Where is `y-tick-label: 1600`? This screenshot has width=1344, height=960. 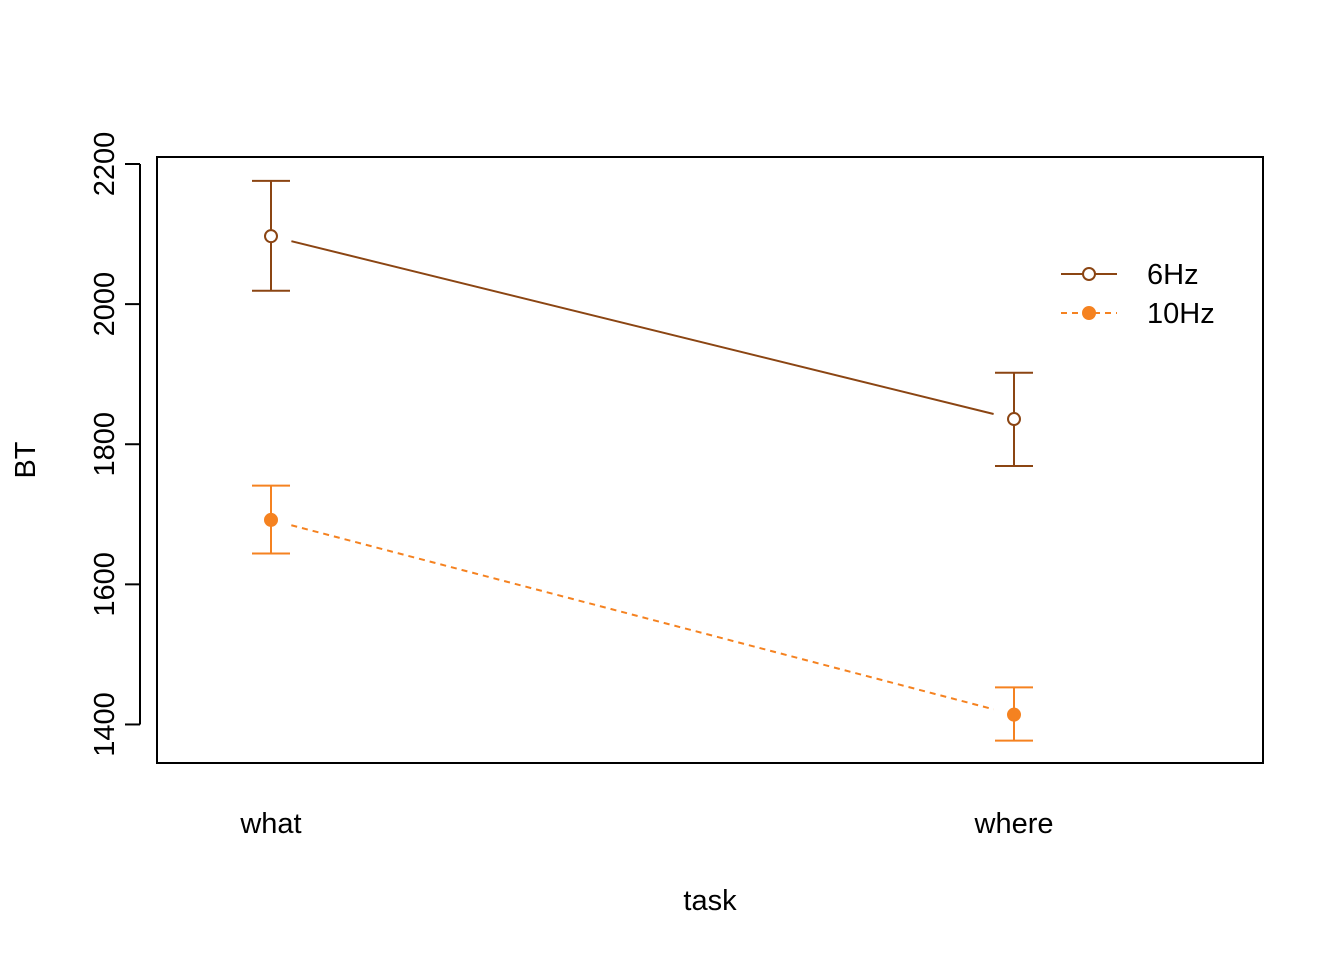 y-tick-label: 1600 is located at coordinates (105, 584).